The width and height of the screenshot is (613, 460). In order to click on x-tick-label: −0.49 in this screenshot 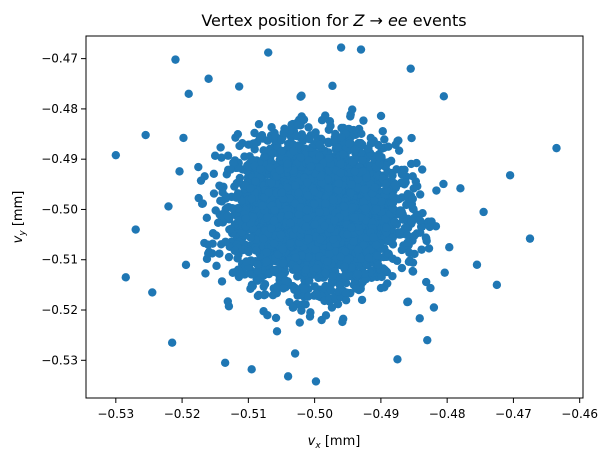, I will do `click(380, 414)`.